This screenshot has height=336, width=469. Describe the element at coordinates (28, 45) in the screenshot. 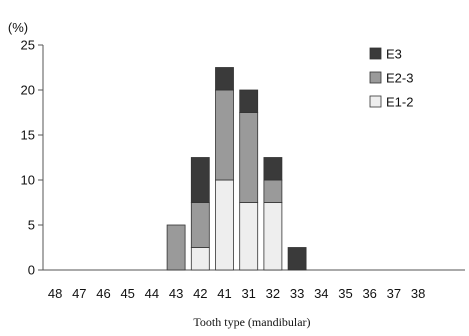

I see `y-tick-label: 25` at that location.